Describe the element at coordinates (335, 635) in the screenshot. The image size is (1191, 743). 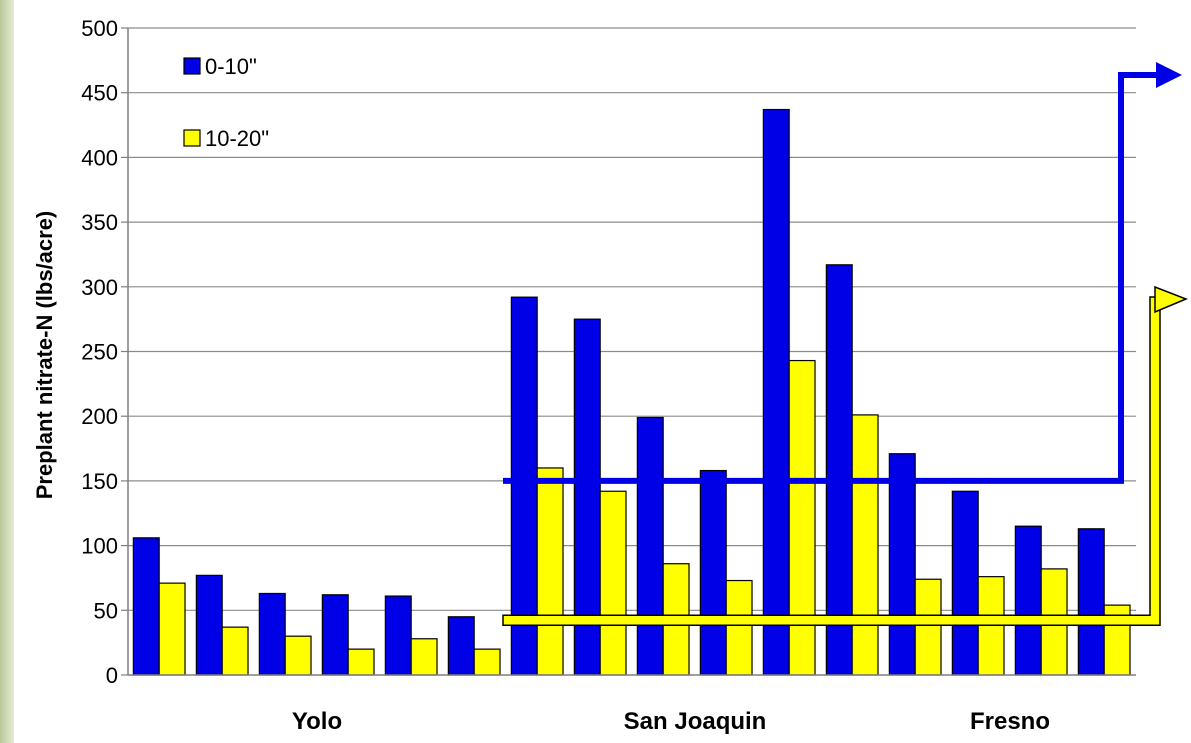
I see `bar-series0-site4` at that location.